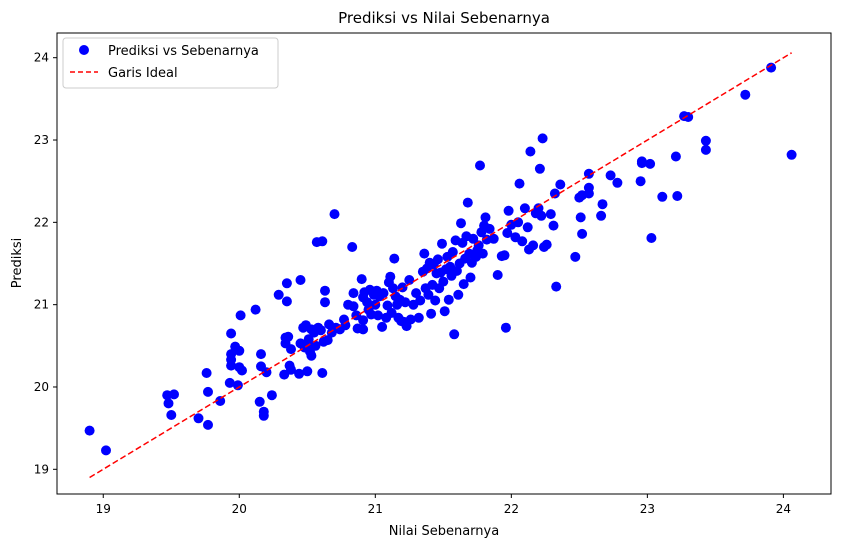 This screenshot has width=842, height=547. I want to click on chart-title: Prediksi vs Nilai Sebenarnya, so click(444, 18).